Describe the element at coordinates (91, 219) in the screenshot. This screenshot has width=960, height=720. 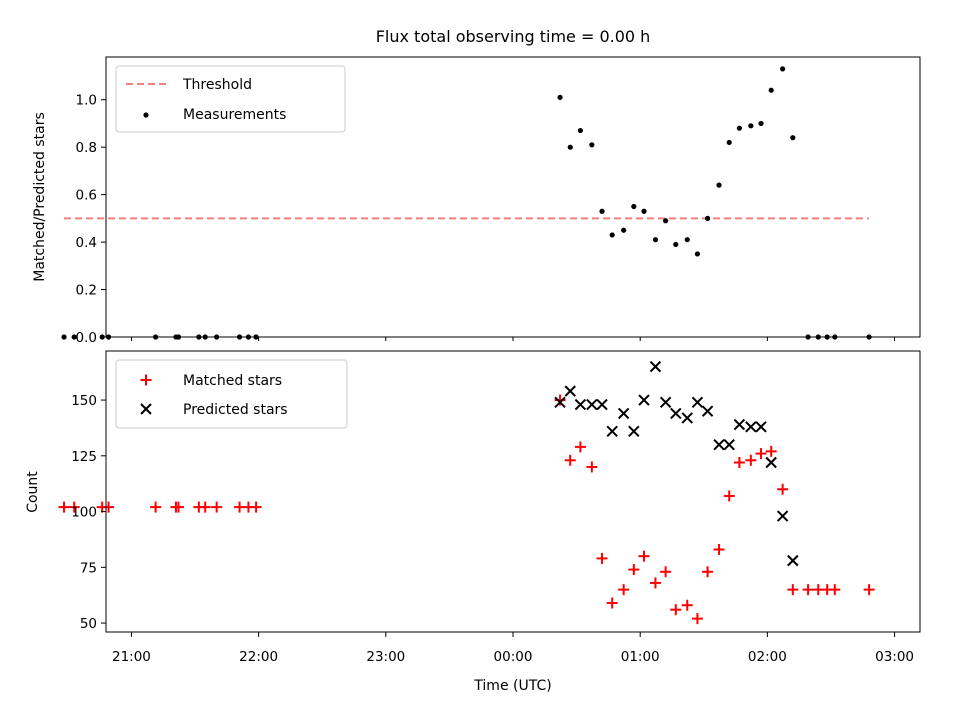
I see `top-y-axis-ticks: 0.0 0.2 0.4 0.6 0.8 1.0` at that location.